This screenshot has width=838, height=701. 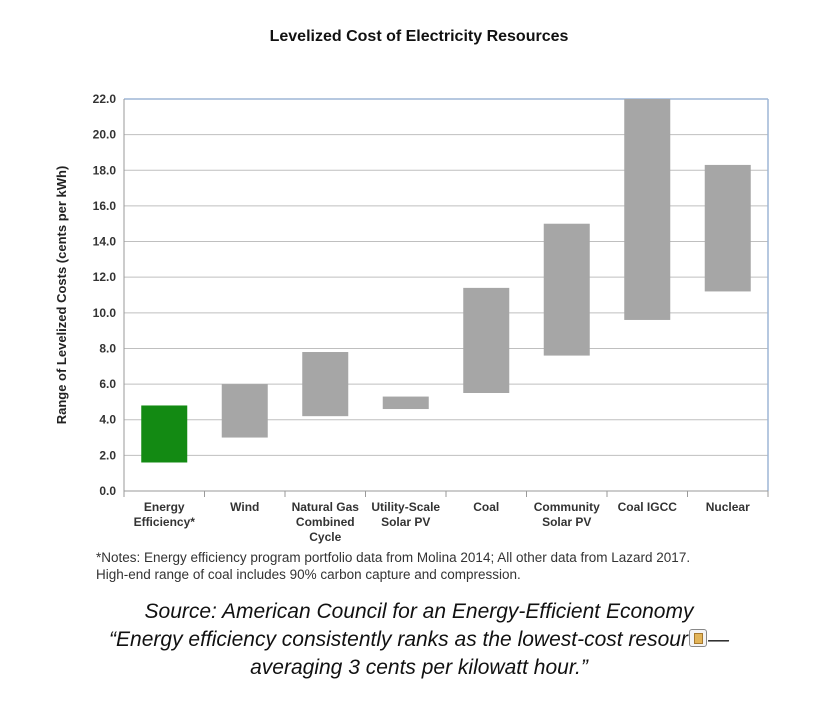 What do you see at coordinates (244, 507) in the screenshot?
I see `x-category-label: Wind` at bounding box center [244, 507].